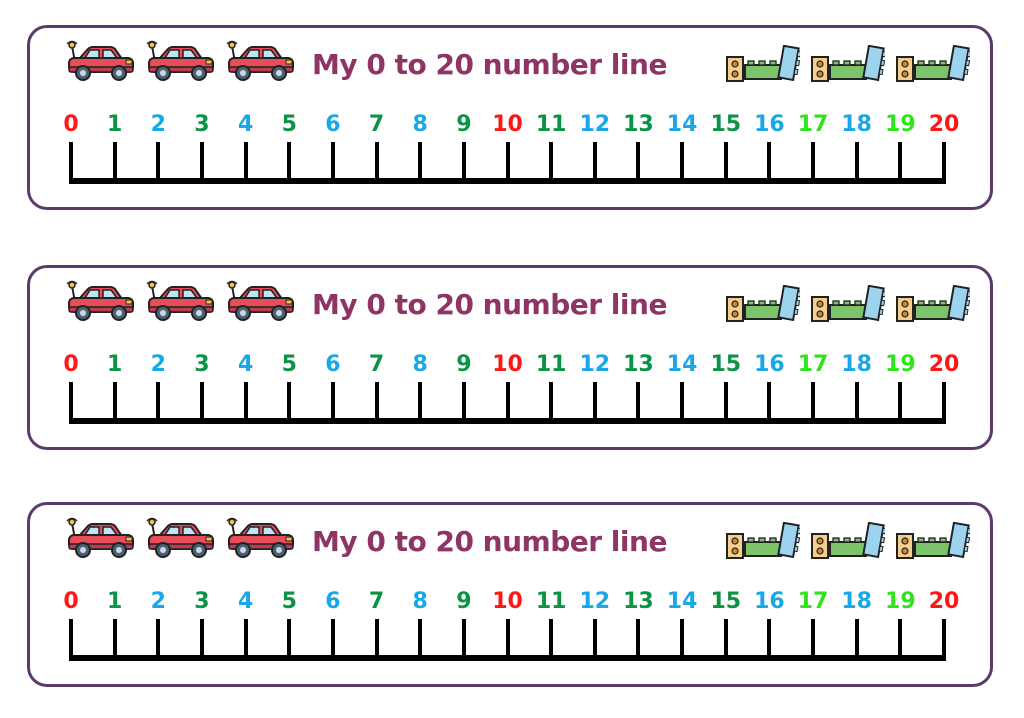  What do you see at coordinates (595, 364) in the screenshot?
I see `number-label: 12` at bounding box center [595, 364].